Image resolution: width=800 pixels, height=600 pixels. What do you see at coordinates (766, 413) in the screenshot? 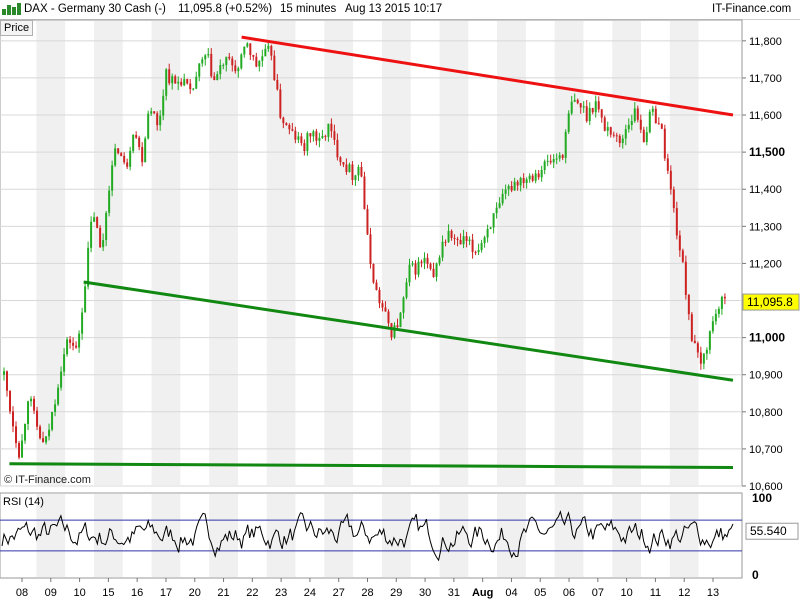
I see `price-axis-label: 10,800` at bounding box center [766, 413].